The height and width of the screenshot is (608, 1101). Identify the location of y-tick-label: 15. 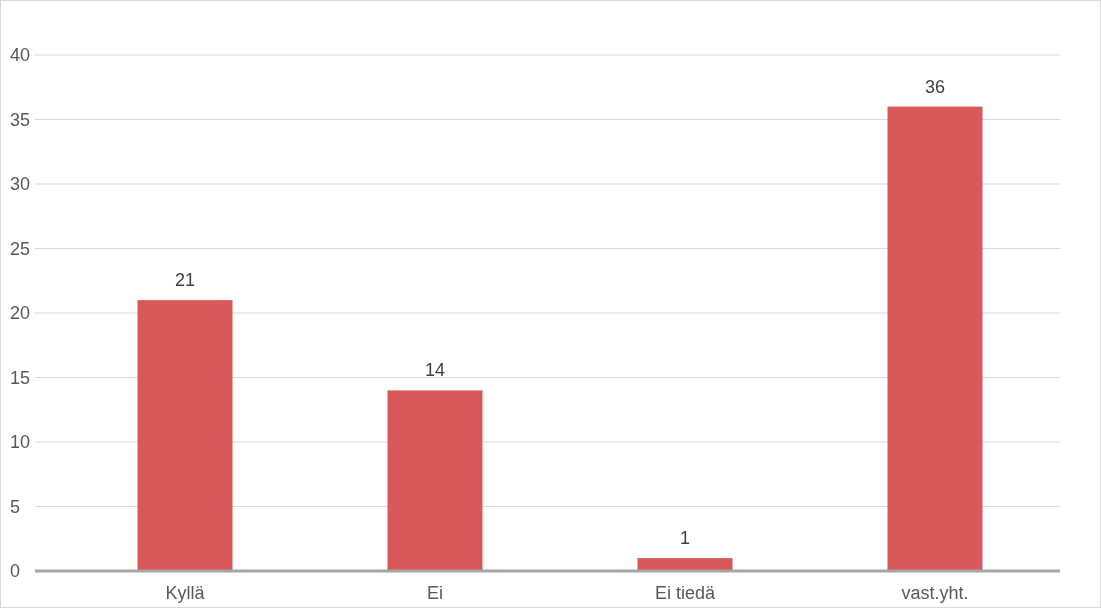
(20, 377).